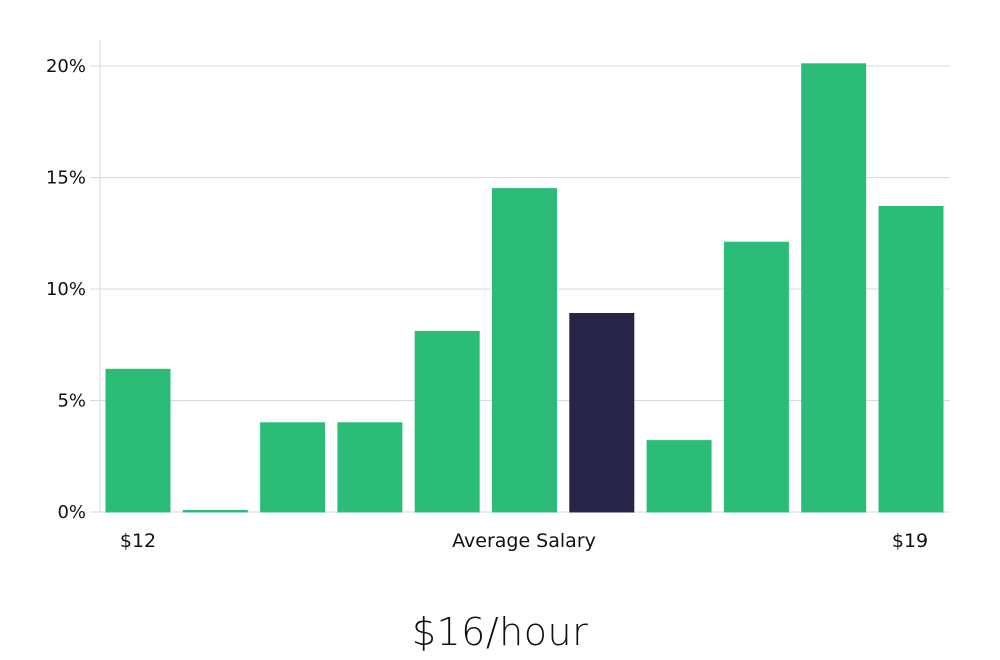 The height and width of the screenshot is (660, 1000). What do you see at coordinates (138, 541) in the screenshot?
I see `x-label-min: $12` at bounding box center [138, 541].